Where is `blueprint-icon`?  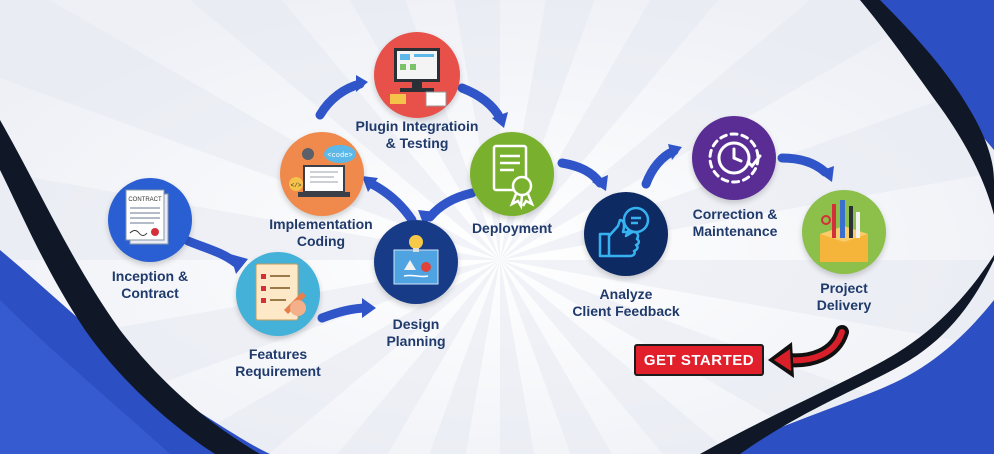
blueprint-icon is located at coordinates (416, 260).